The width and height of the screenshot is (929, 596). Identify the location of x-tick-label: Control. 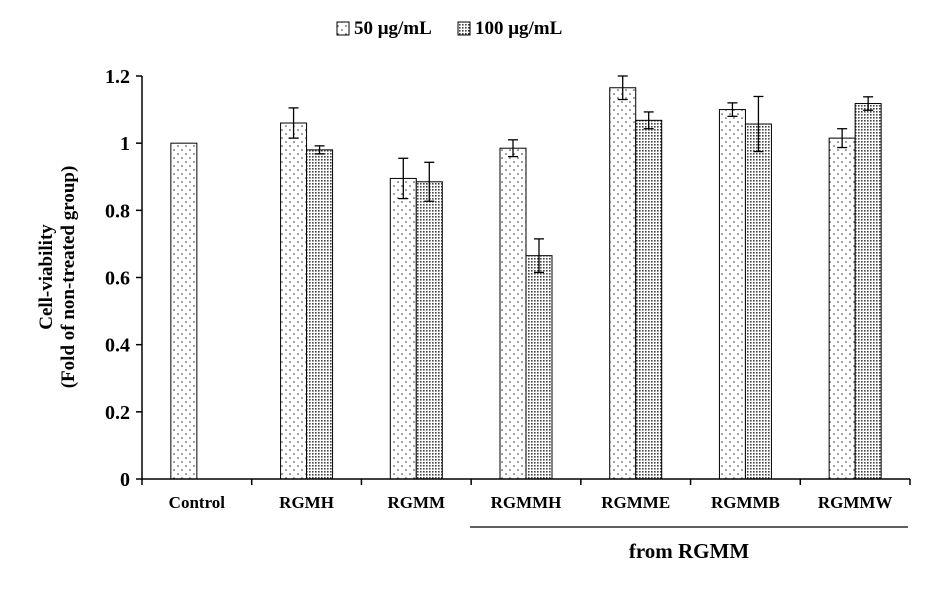
(197, 502).